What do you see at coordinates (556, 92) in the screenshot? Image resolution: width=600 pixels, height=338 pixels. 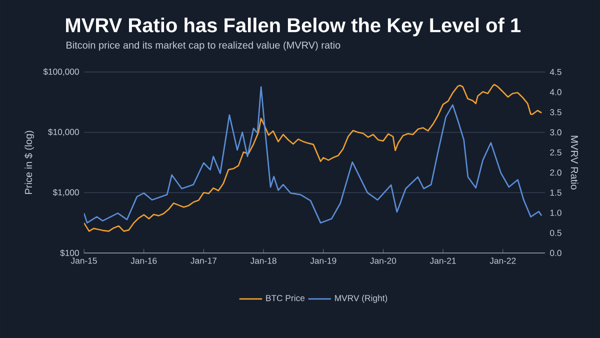 I see `y2-tick-label: 4.0` at bounding box center [556, 92].